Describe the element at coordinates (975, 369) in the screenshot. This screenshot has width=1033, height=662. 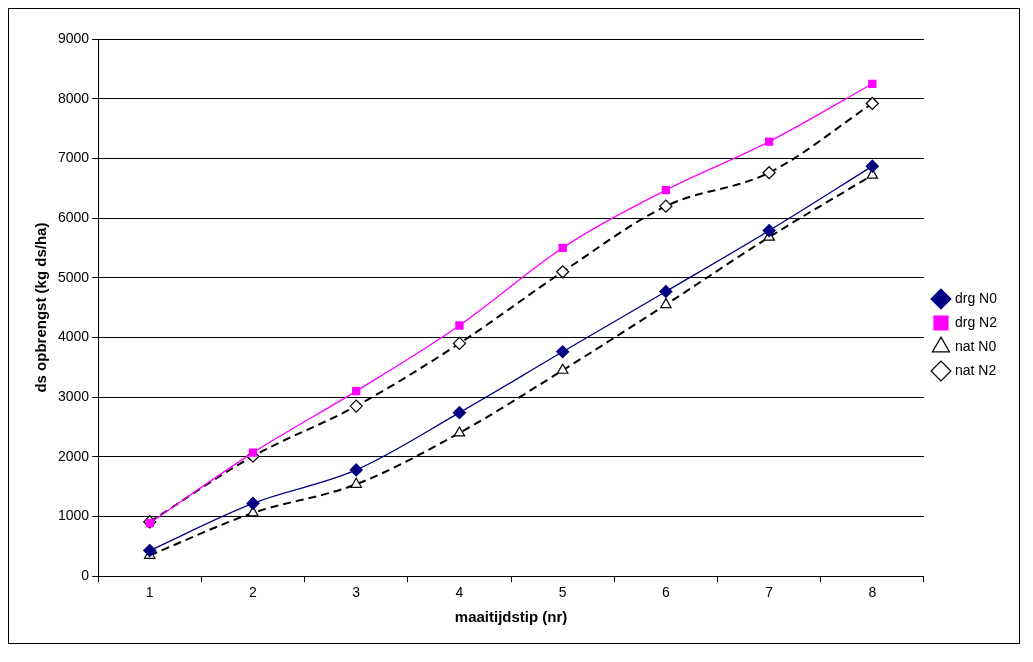
I see `legend-label: nat N2` at that location.